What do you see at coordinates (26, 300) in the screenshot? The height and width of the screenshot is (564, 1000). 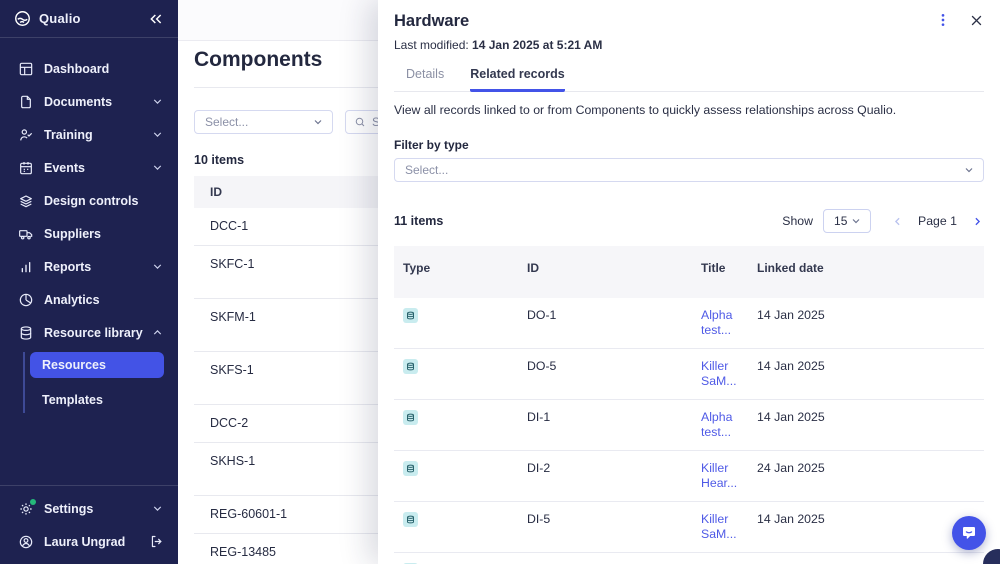 I see `pie-chart-icon` at bounding box center [26, 300].